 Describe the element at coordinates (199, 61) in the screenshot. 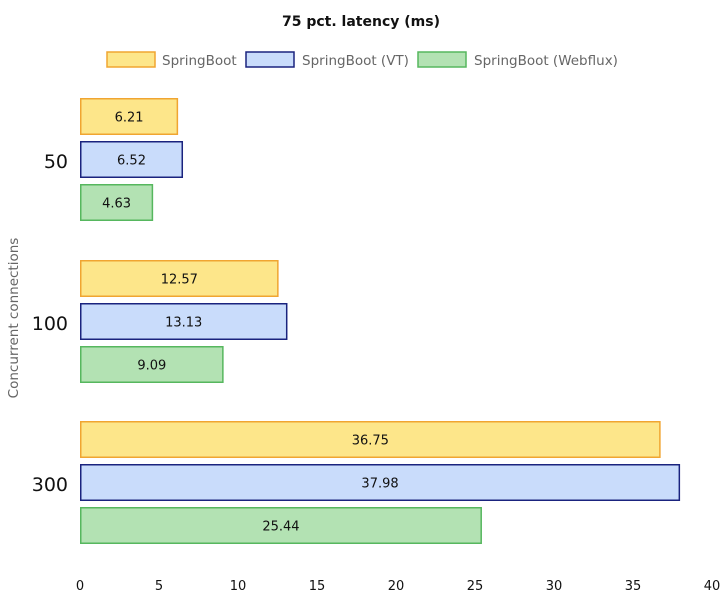

I see `legend-label-springboot: SpringBoot` at that location.